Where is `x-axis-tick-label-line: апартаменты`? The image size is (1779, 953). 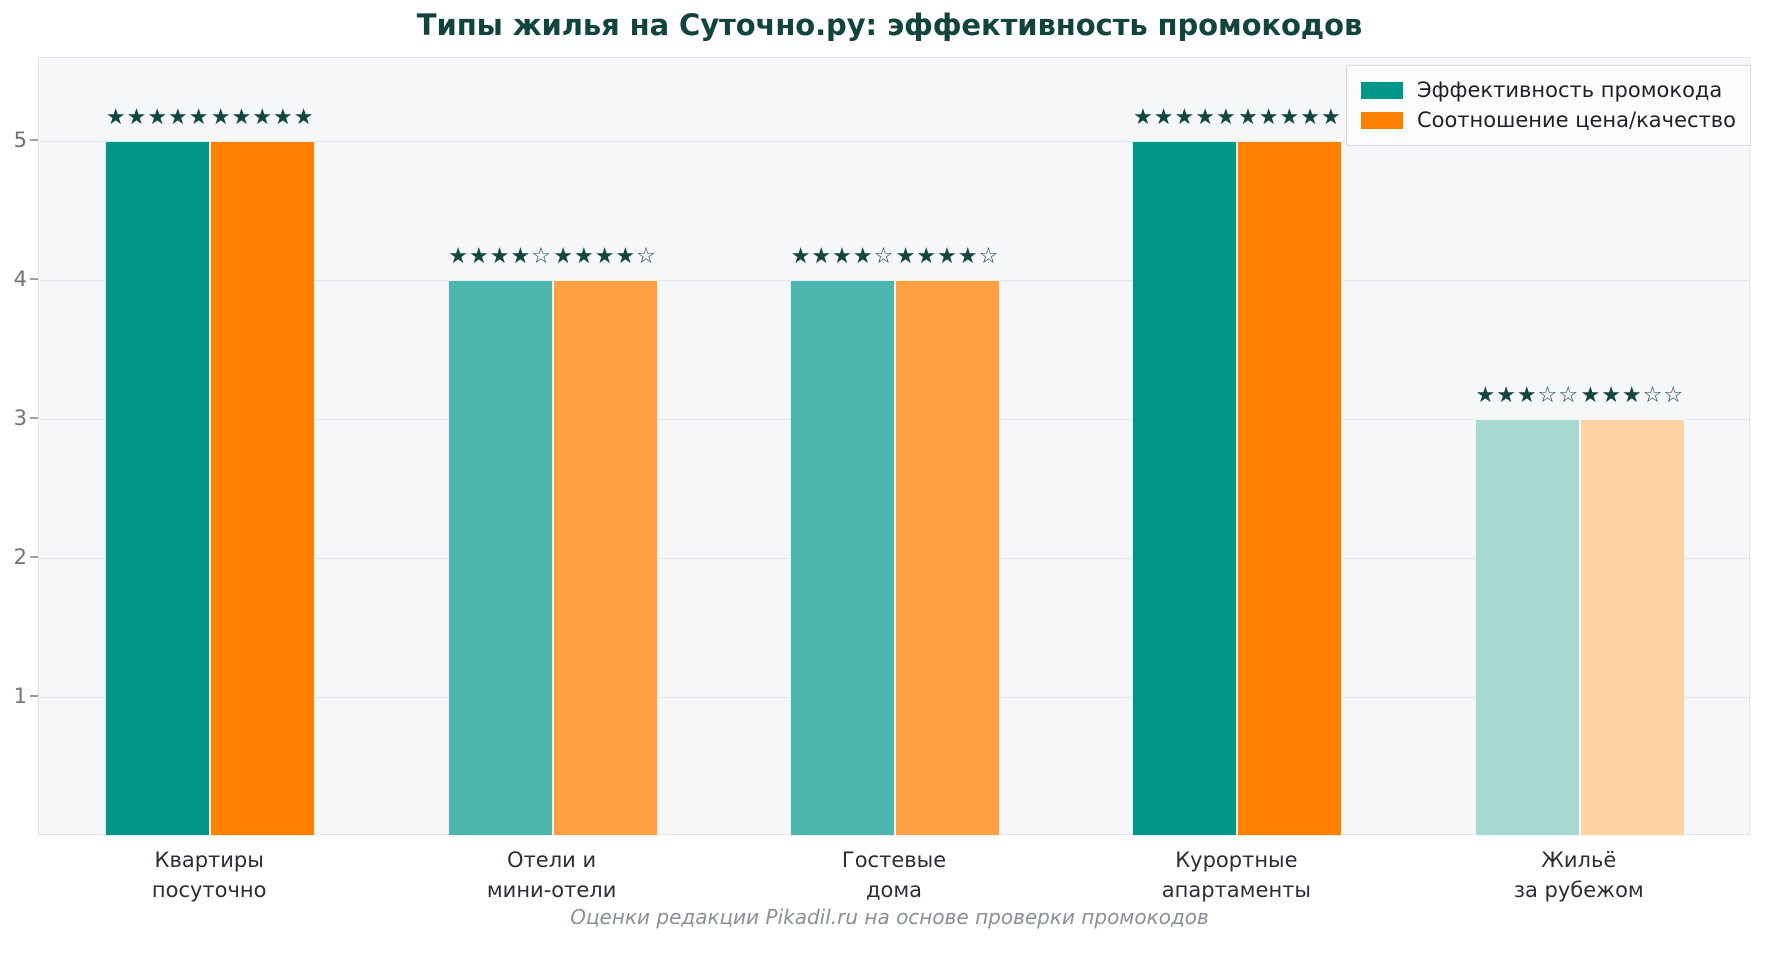
x-axis-tick-label-line: апартаменты is located at coordinates (1236, 890).